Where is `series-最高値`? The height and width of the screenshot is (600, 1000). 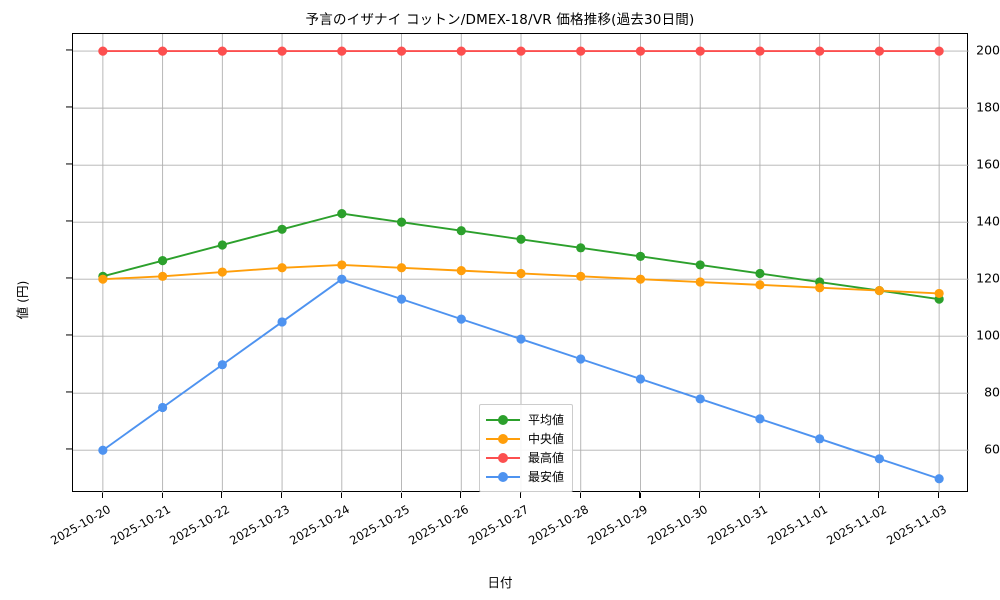 series-最高値 is located at coordinates (521, 51).